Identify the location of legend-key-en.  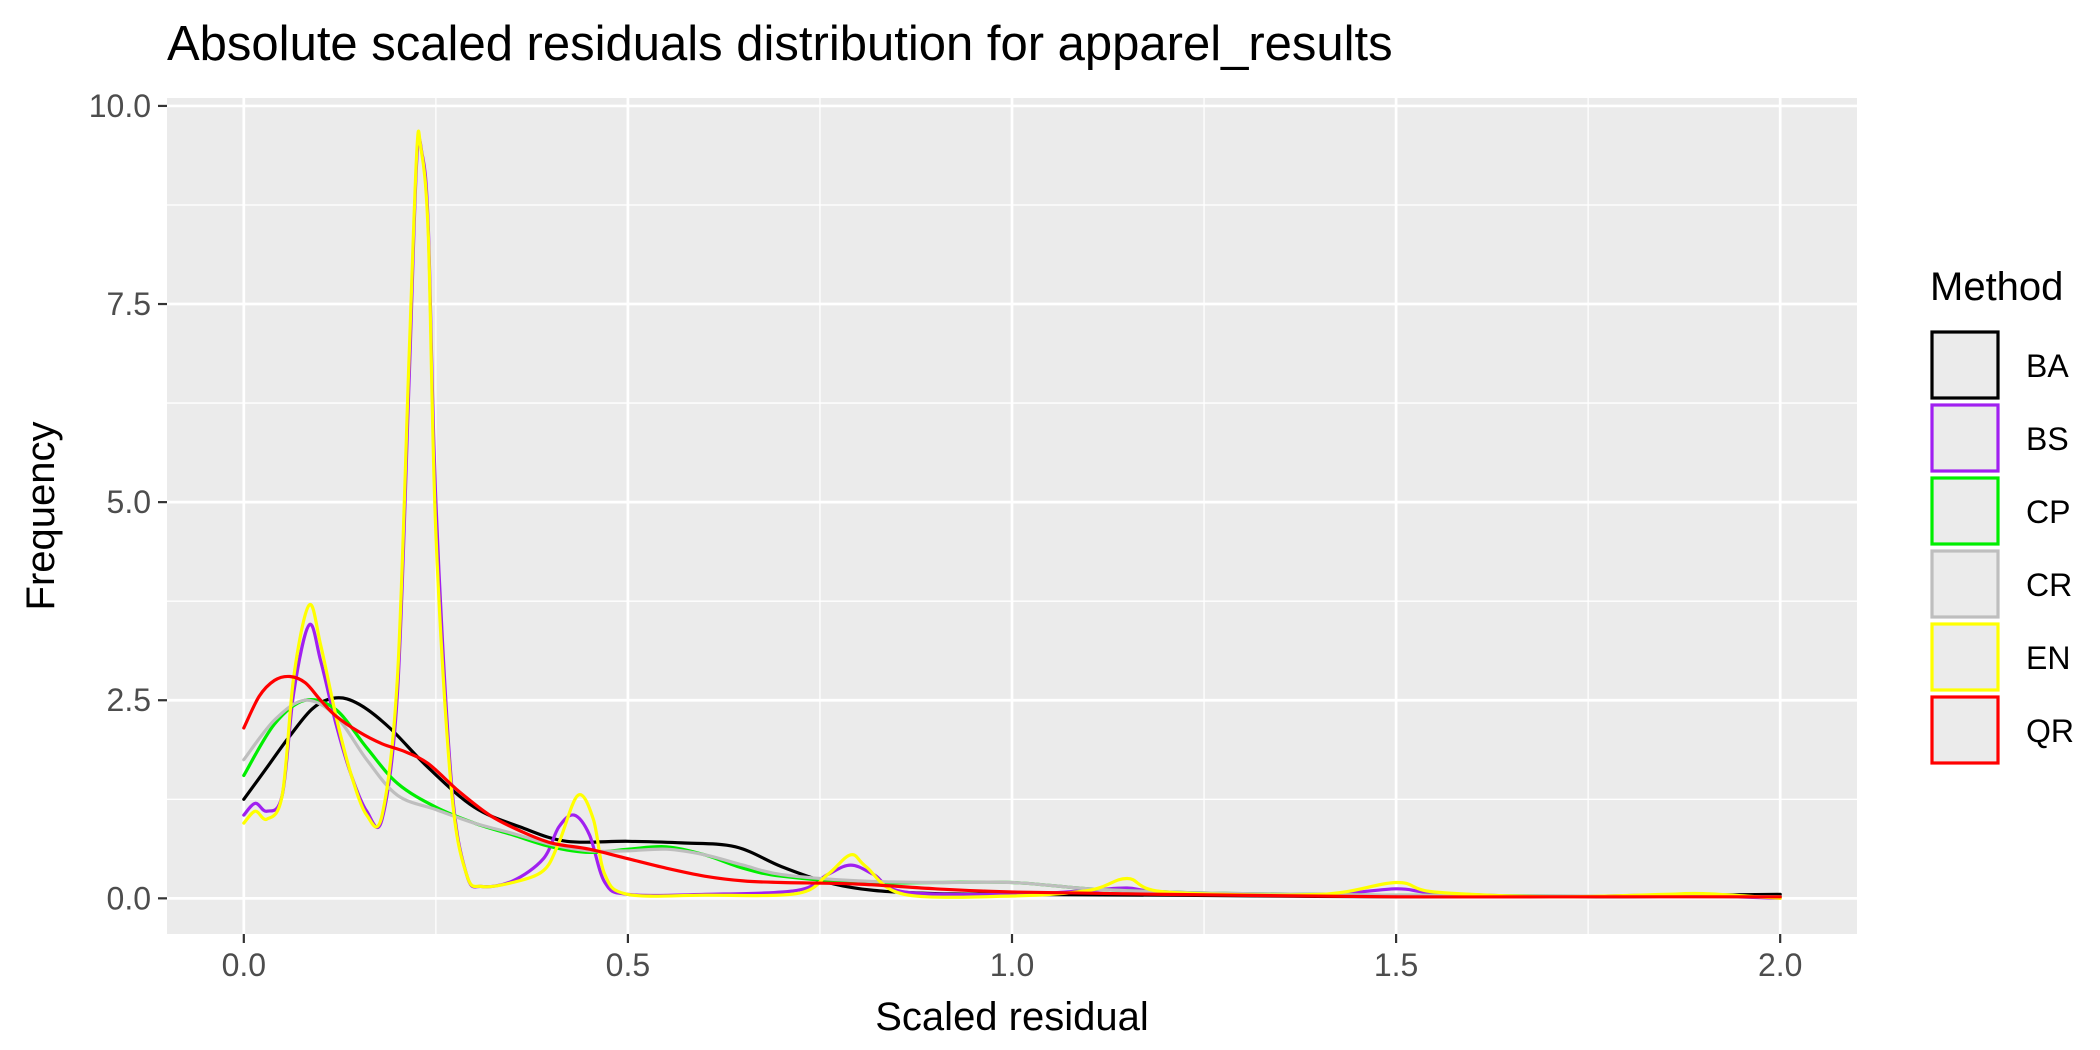
(1965, 657).